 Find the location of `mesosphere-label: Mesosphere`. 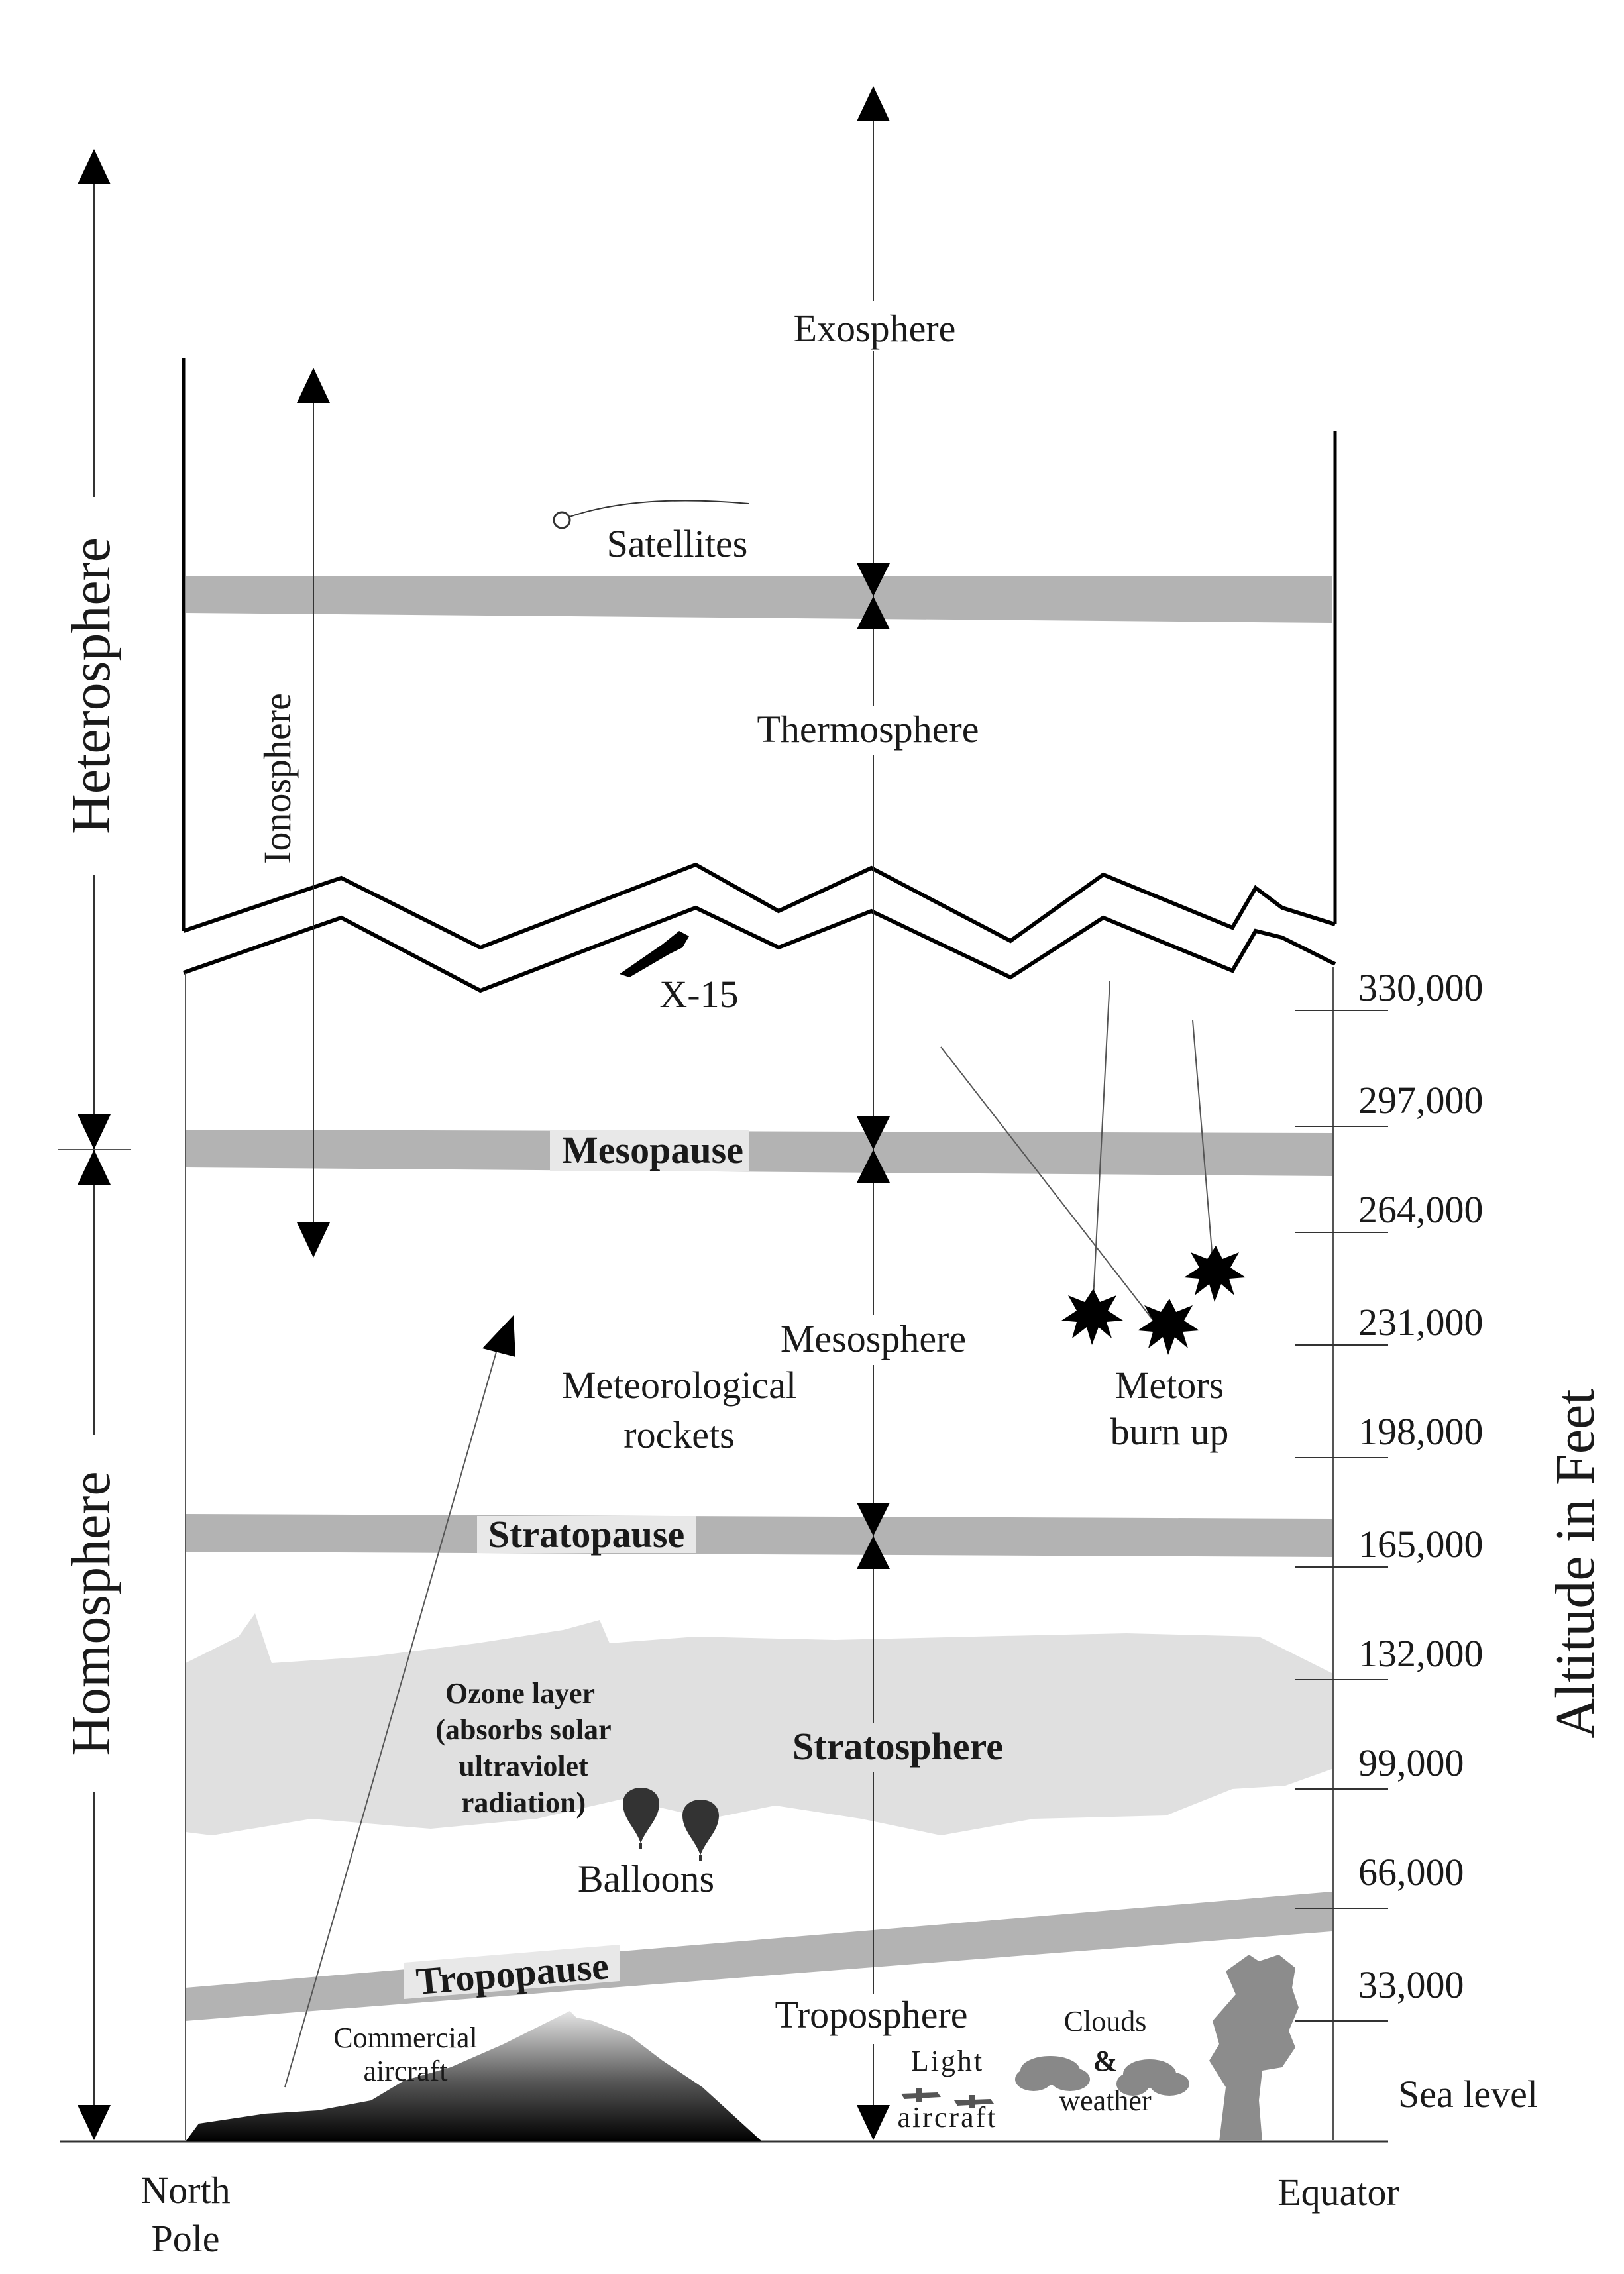

mesosphere-label: Mesosphere is located at coordinates (873, 1338).